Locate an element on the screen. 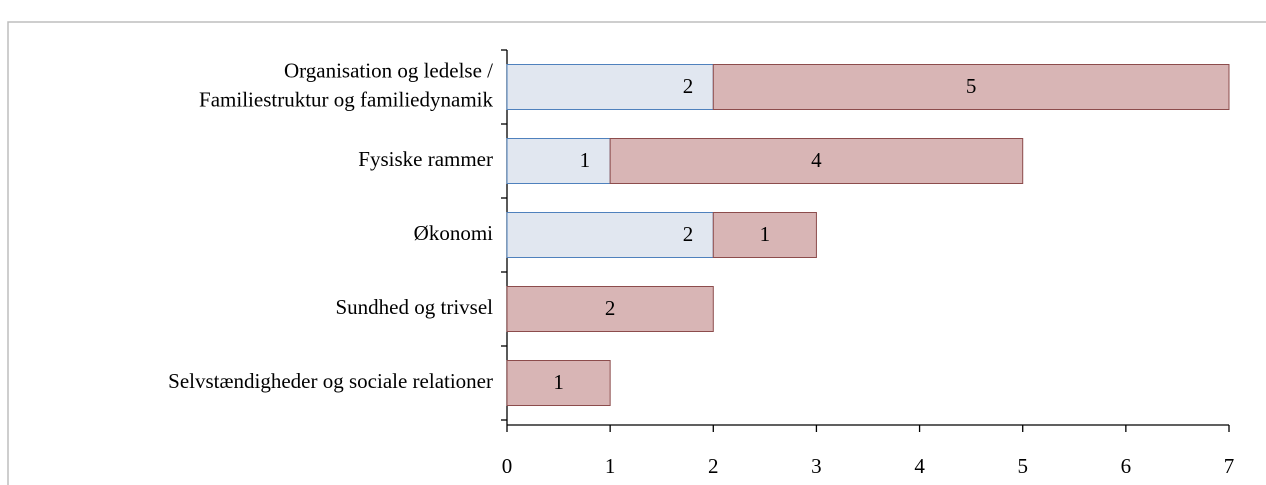 Image resolution: width=1266 pixels, height=485 pixels. x-tick-label: 5 is located at coordinates (1022, 466).